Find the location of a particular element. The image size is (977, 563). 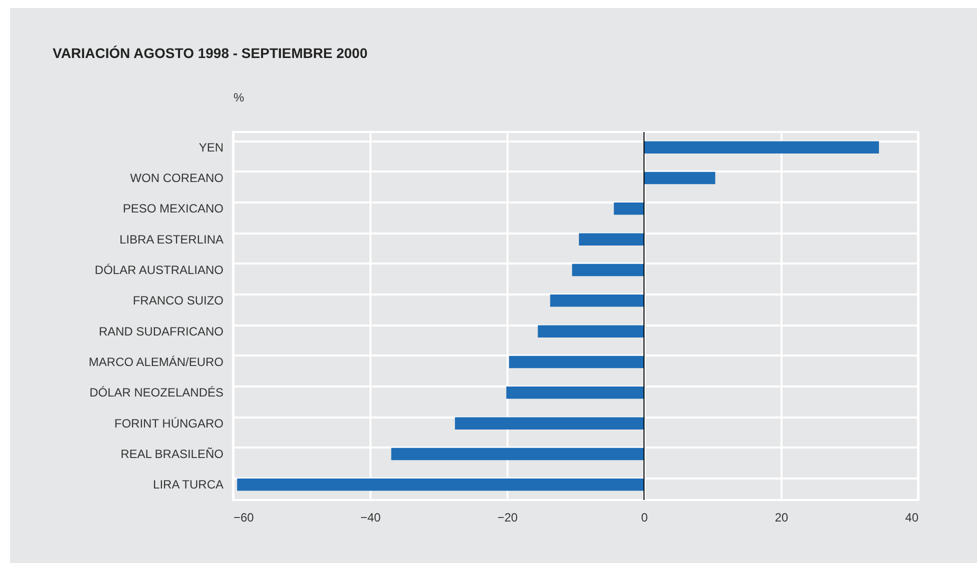

y-tick-label: DÓLAR AUSTRALIANO is located at coordinates (159, 270).